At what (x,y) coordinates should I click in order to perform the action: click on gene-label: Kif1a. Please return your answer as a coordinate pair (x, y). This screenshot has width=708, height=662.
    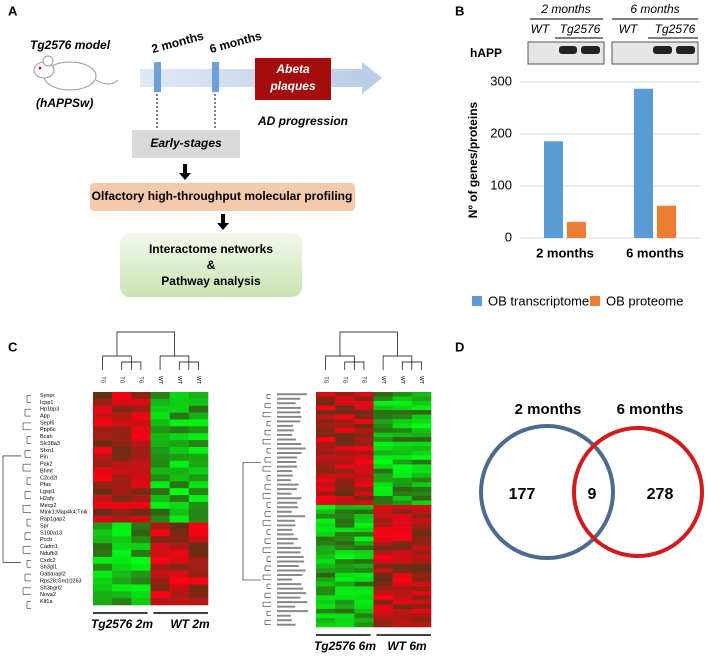
    Looking at the image, I should click on (46, 602).